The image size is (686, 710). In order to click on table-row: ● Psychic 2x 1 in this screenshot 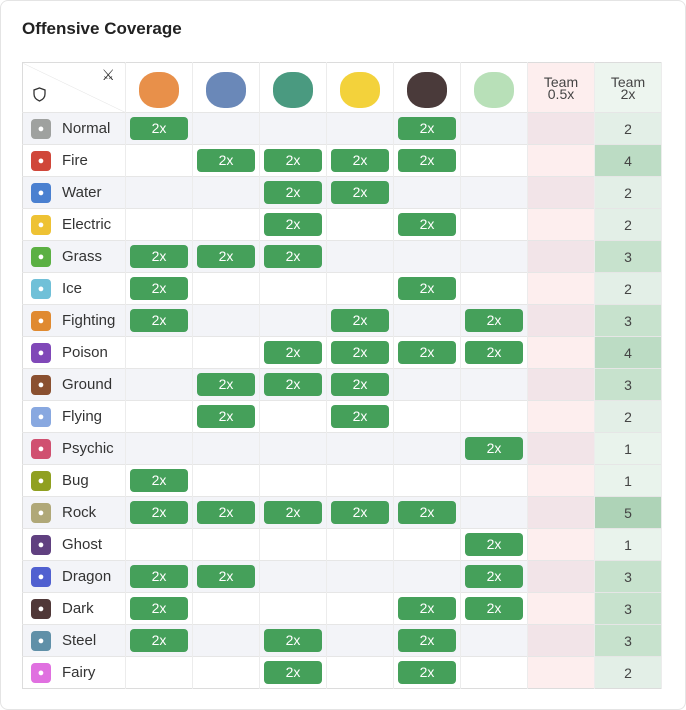, I will do `click(342, 448)`.